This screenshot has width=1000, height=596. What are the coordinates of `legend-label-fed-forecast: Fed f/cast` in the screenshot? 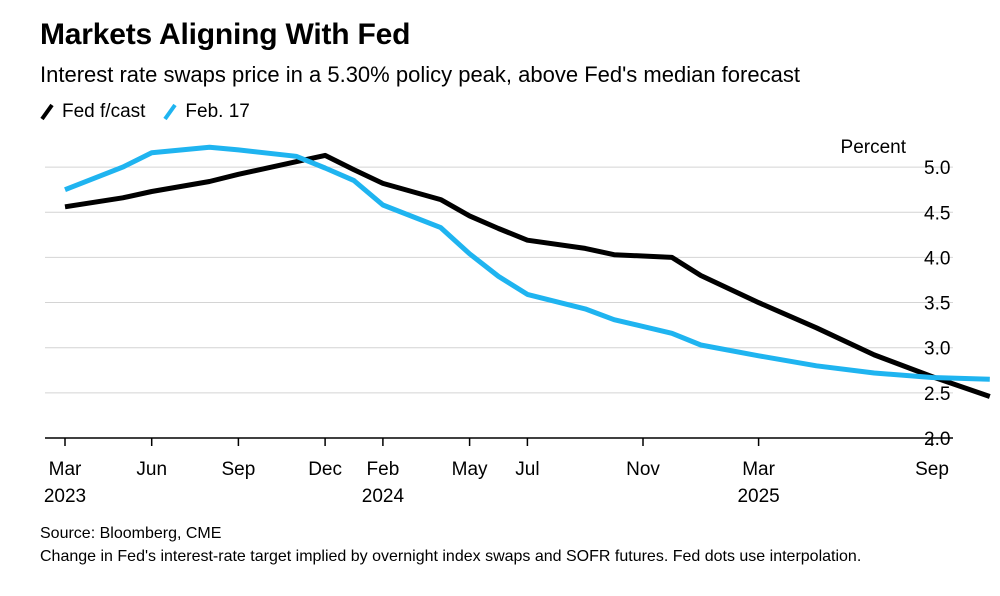 It's located at (104, 111).